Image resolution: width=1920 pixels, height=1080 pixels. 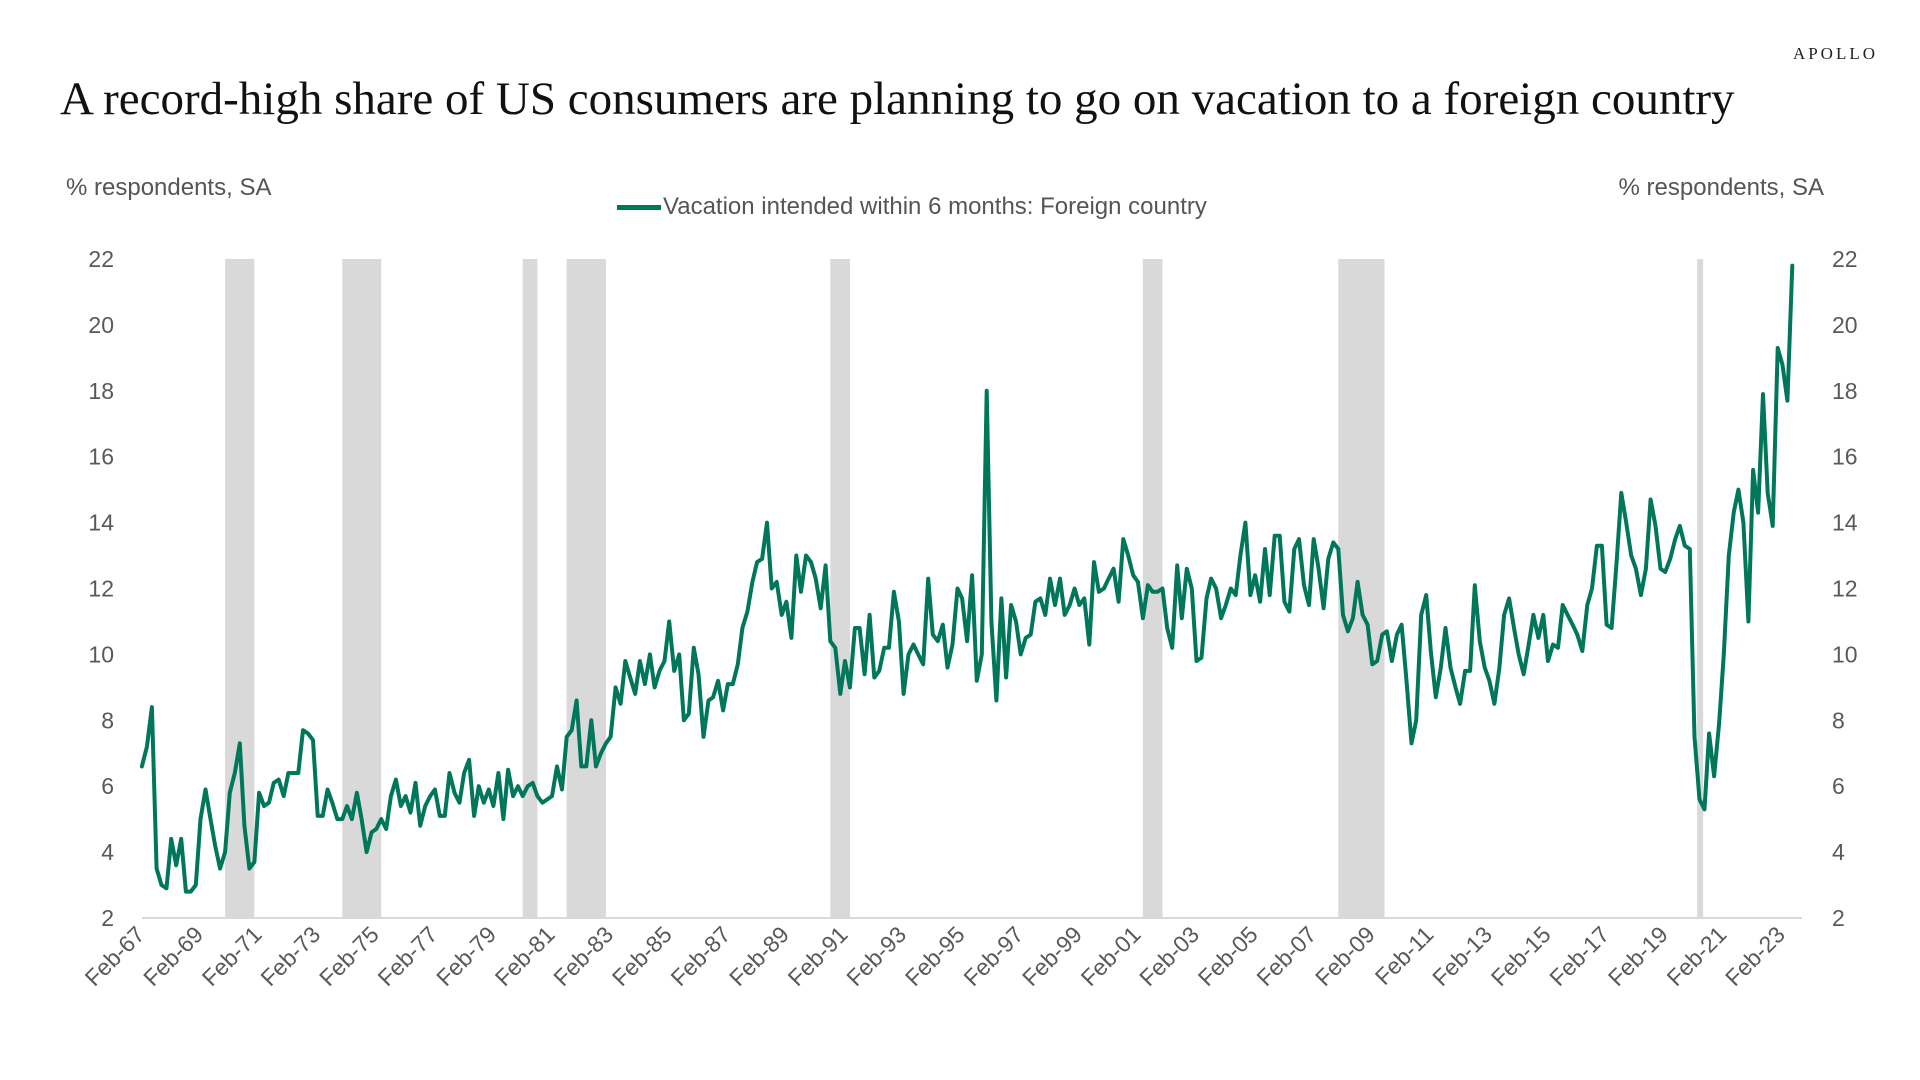 I want to click on x-tick-label: Feb-95, so click(x=935, y=956).